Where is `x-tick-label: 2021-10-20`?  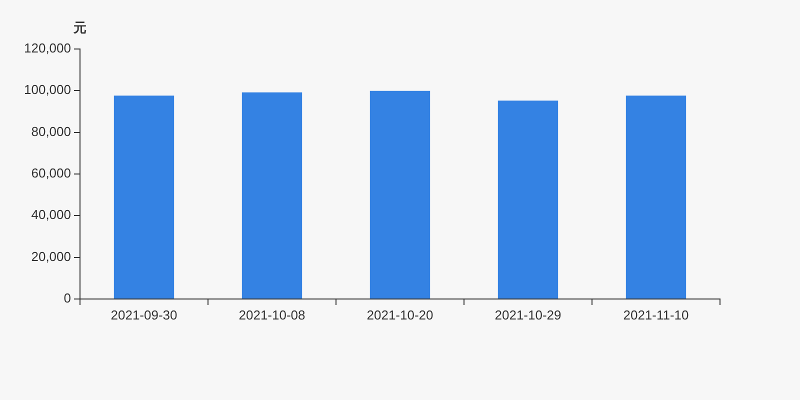 x-tick-label: 2021-10-20 is located at coordinates (400, 314).